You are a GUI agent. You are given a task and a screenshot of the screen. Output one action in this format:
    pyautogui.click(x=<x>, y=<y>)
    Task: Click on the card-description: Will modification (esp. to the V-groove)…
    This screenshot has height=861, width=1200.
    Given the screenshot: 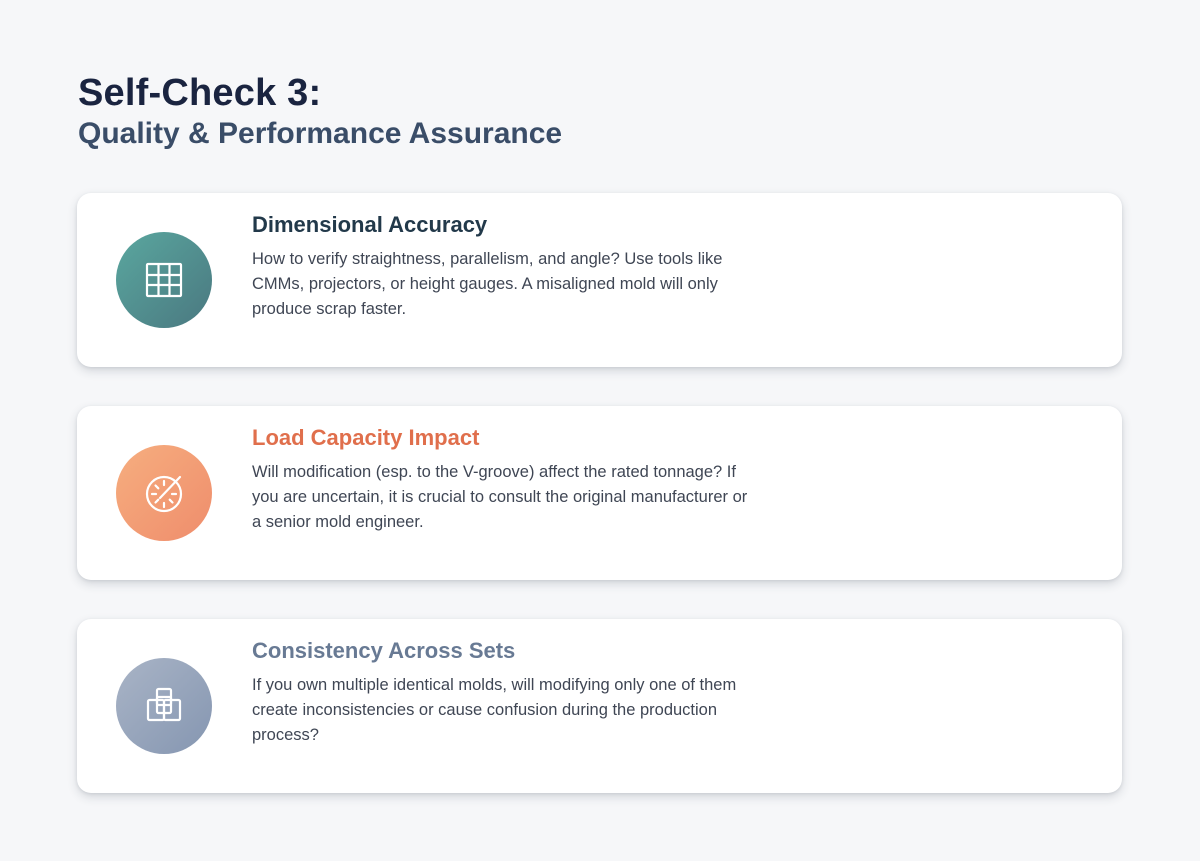 What is the action you would take?
    pyautogui.click(x=500, y=497)
    